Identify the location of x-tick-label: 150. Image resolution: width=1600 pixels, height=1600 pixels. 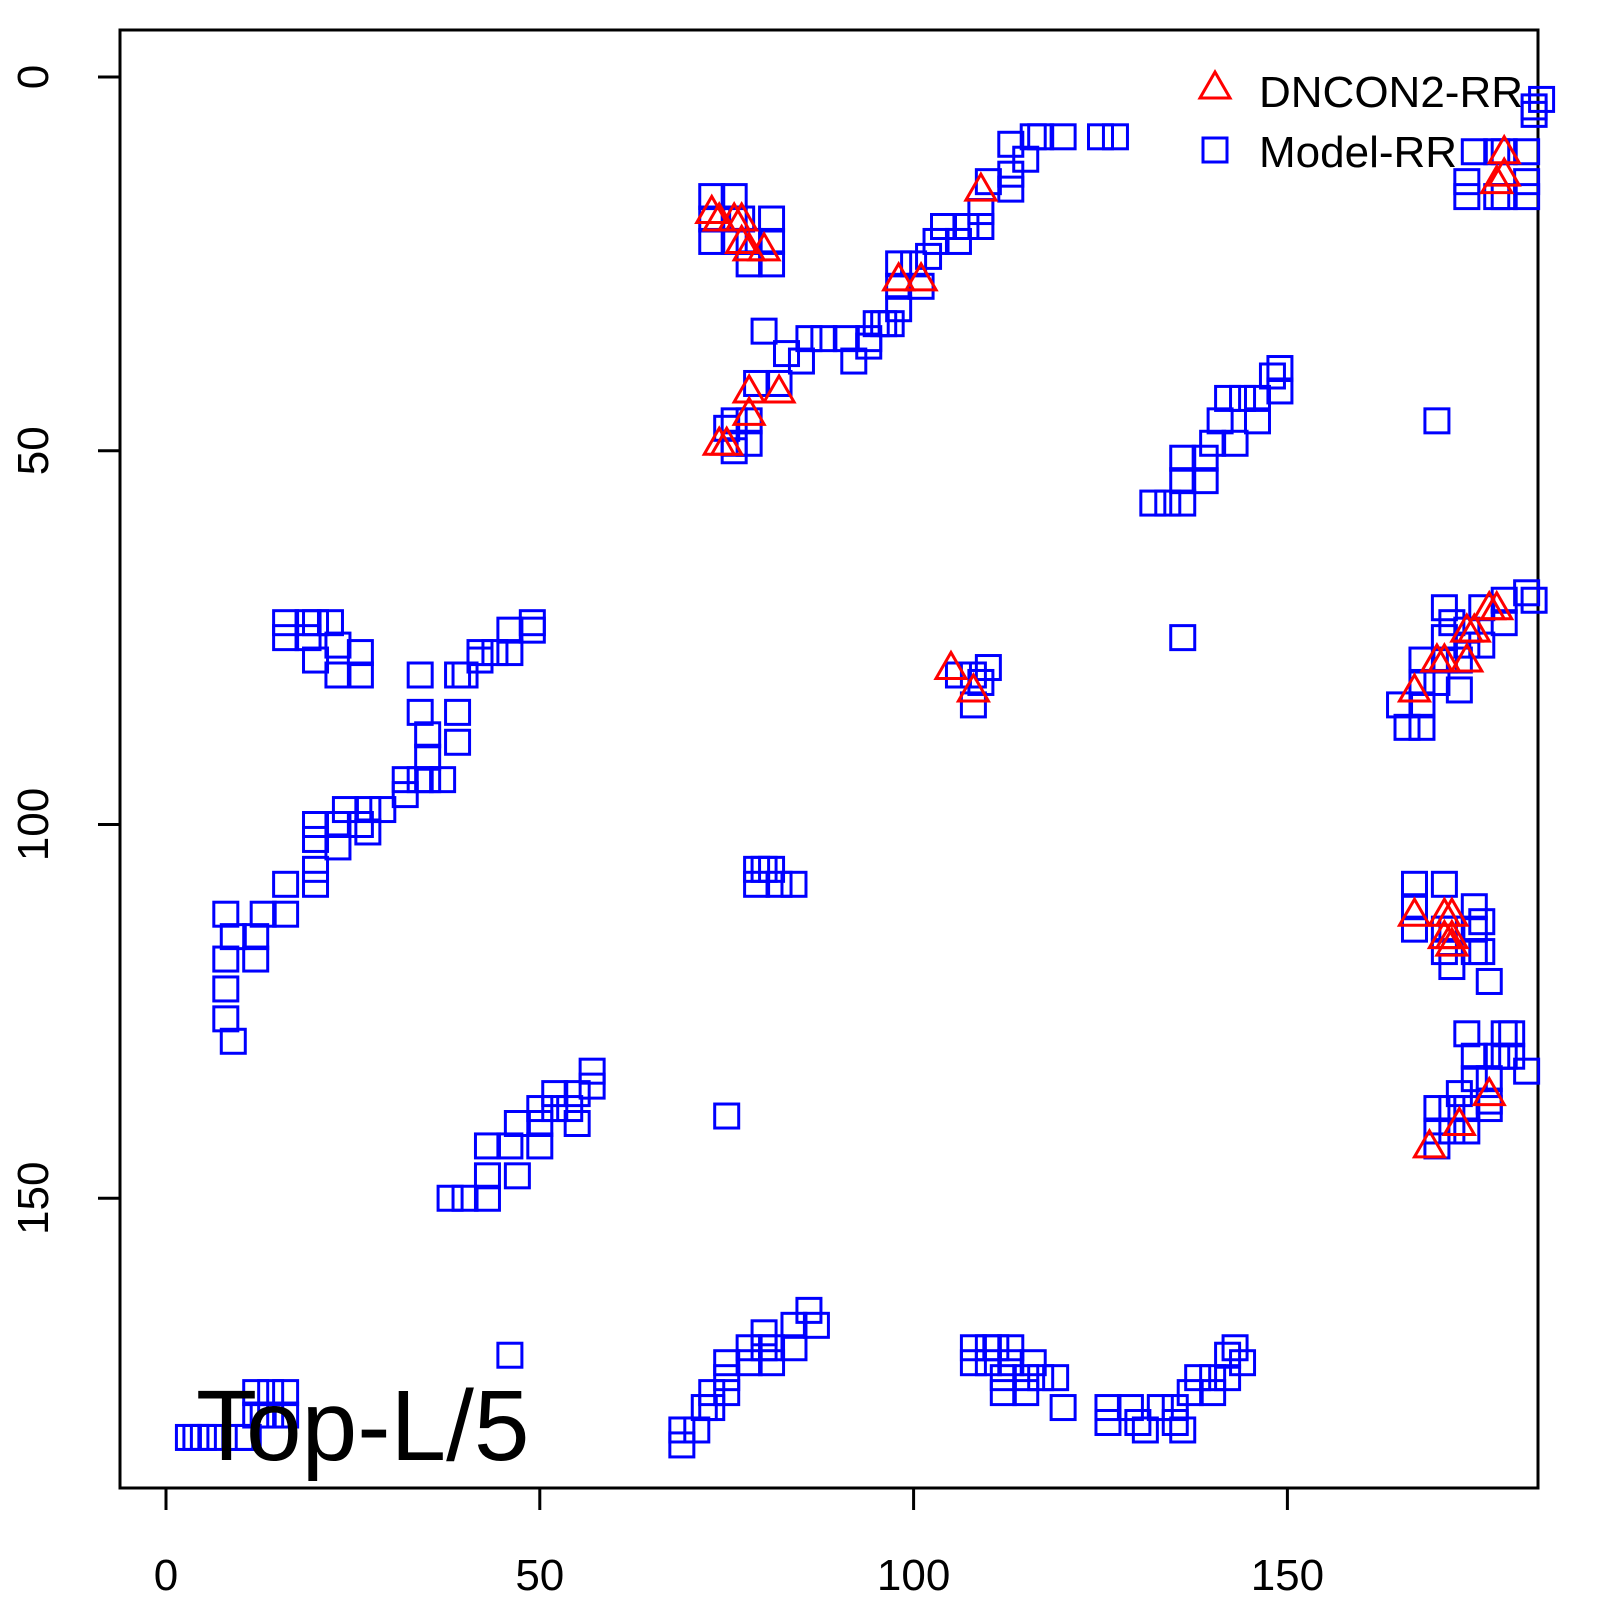
(1287, 1575).